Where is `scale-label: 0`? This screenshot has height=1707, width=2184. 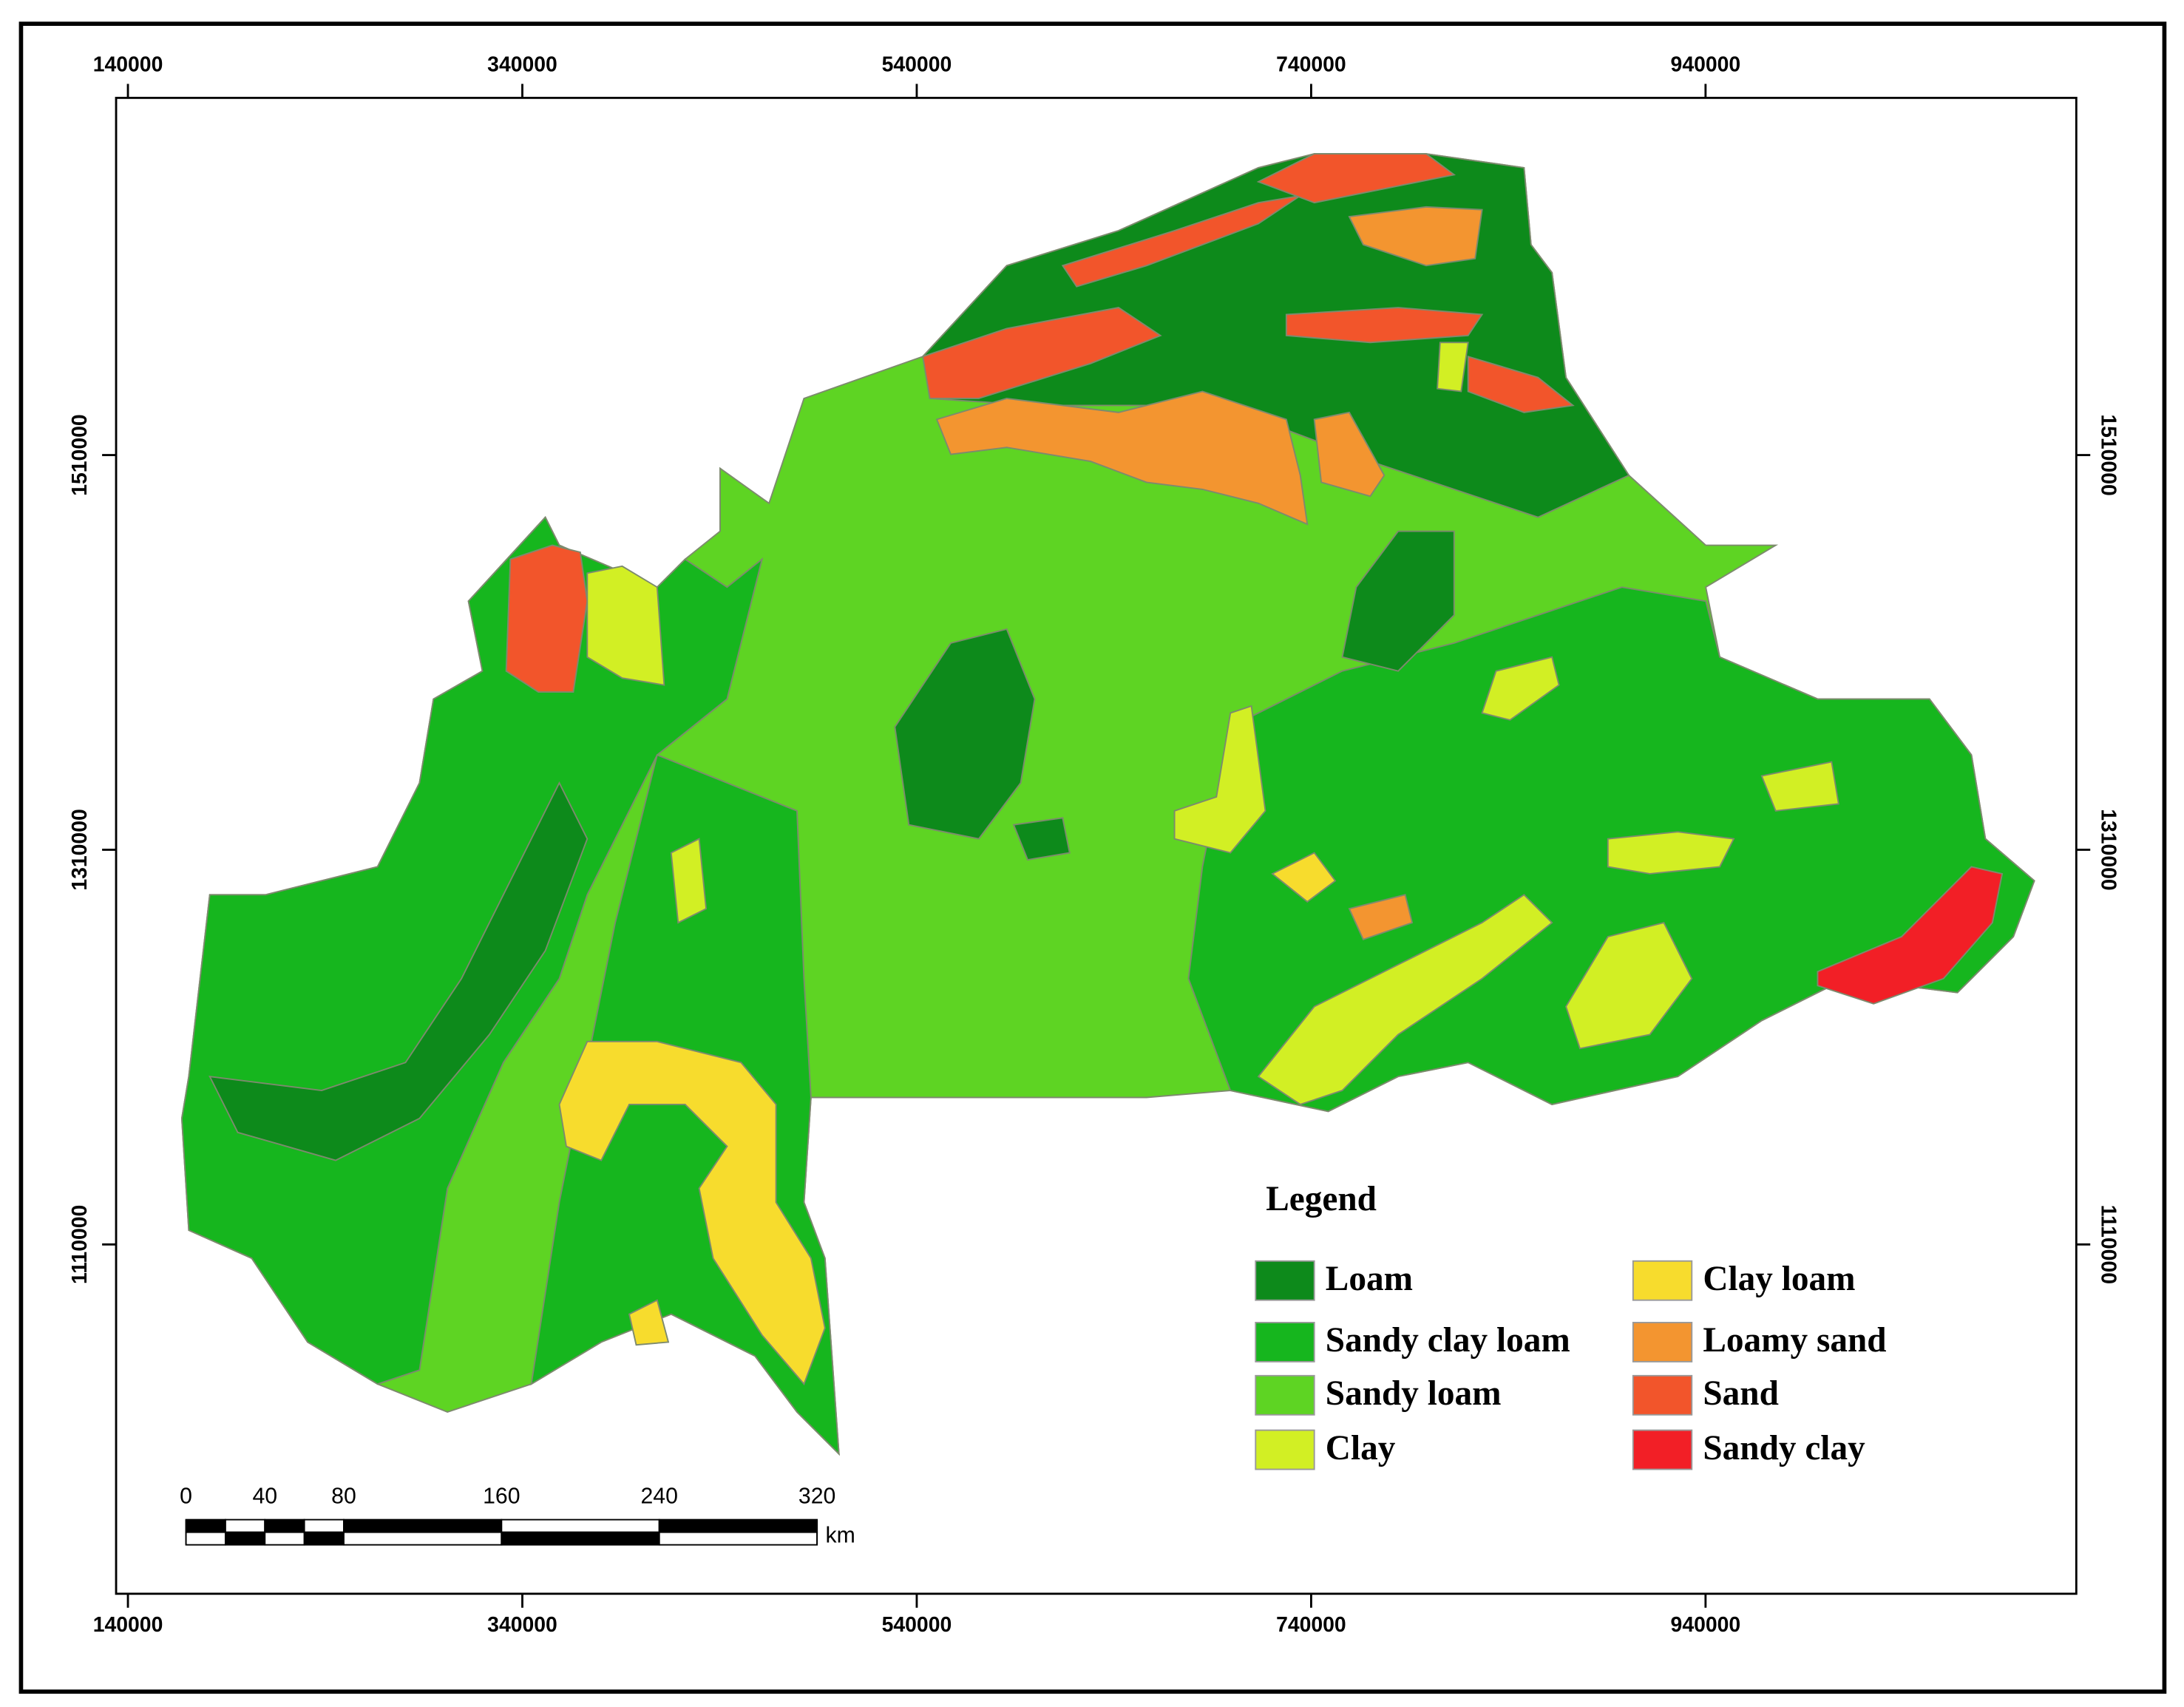 scale-label: 0 is located at coordinates (186, 1496).